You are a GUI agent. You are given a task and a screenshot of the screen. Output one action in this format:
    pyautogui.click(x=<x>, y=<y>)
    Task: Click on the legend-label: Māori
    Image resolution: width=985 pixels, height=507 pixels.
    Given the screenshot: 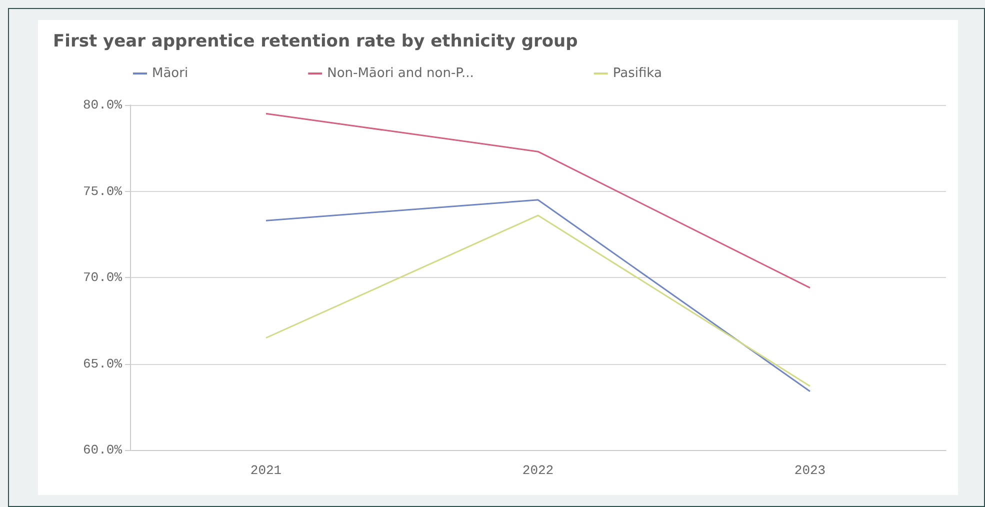 What is the action you would take?
    pyautogui.click(x=170, y=73)
    